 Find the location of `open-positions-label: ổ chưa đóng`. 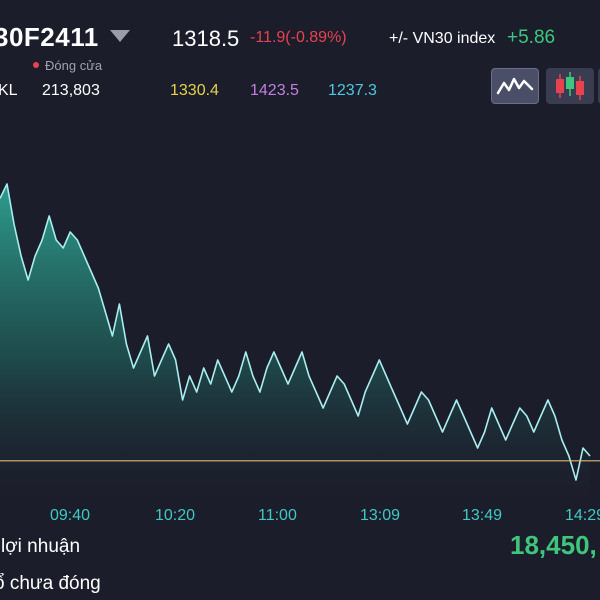

open-positions-label: ổ chưa đóng is located at coordinates (50, 583).